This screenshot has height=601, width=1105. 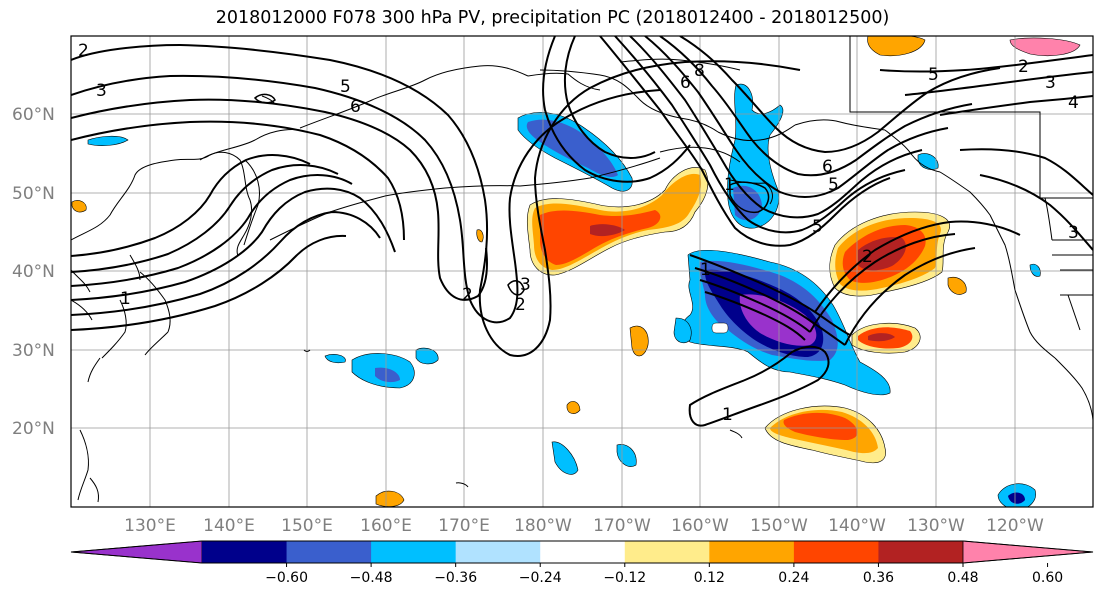 I want to click on lon-label: 120°W, so click(x=1015, y=526).